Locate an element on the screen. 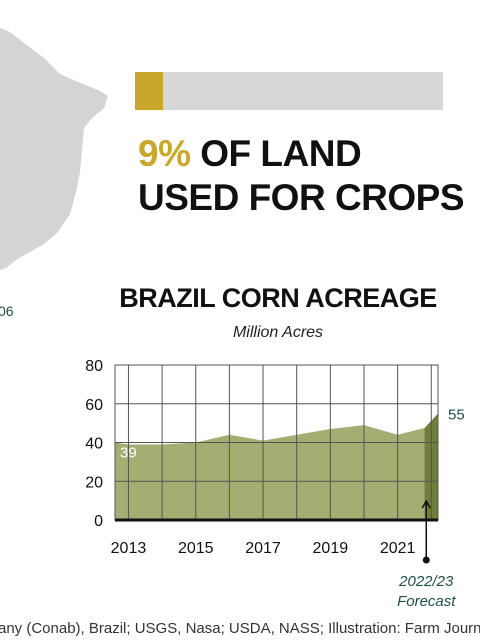  headline-rest: OF LAND is located at coordinates (276, 153).